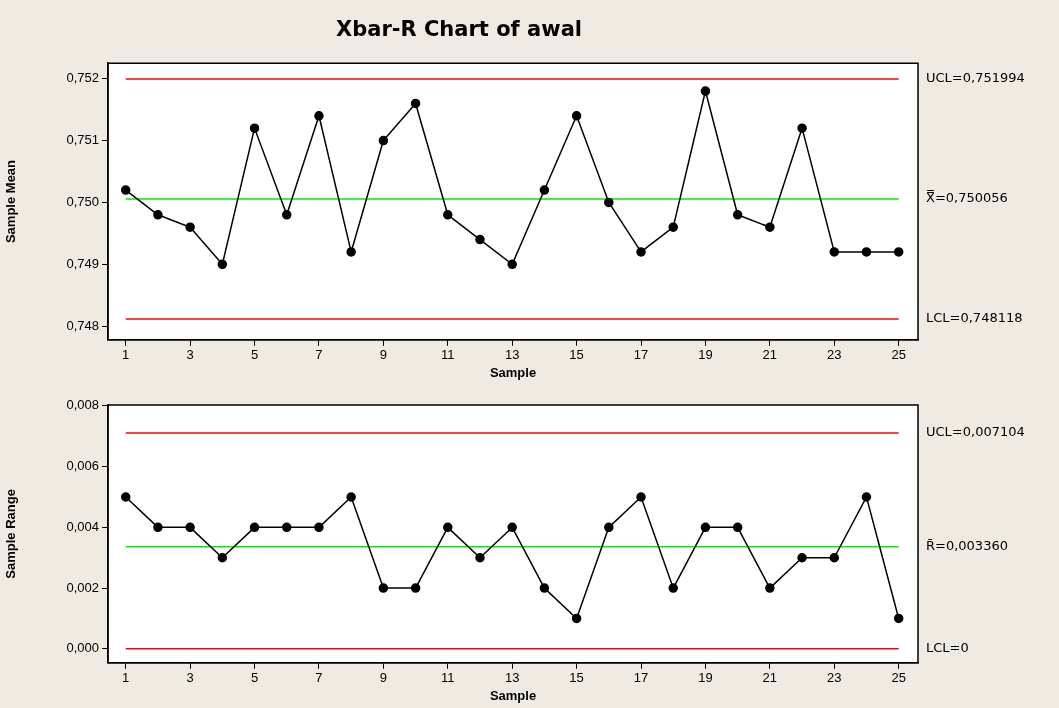 The image size is (1059, 708). What do you see at coordinates (82, 587) in the screenshot?
I see `y-tick-label: 0,002` at bounding box center [82, 587].